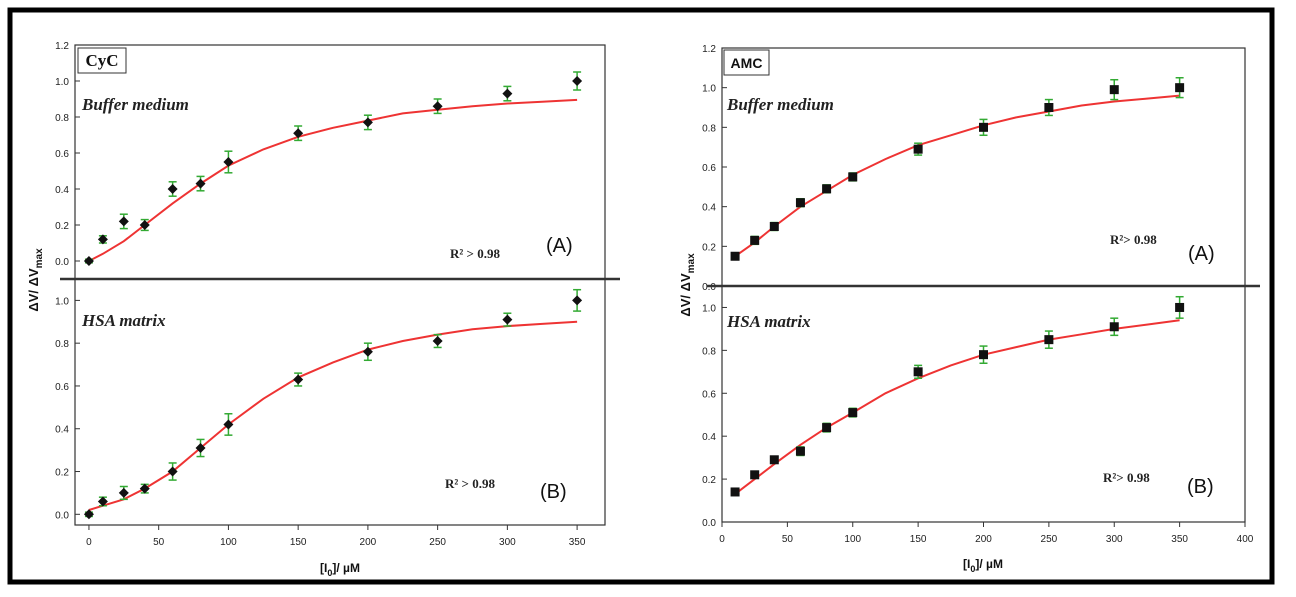 The width and height of the screenshot is (1296, 597). I want to click on r-squared-label: R² > 0.98, so click(475, 253).